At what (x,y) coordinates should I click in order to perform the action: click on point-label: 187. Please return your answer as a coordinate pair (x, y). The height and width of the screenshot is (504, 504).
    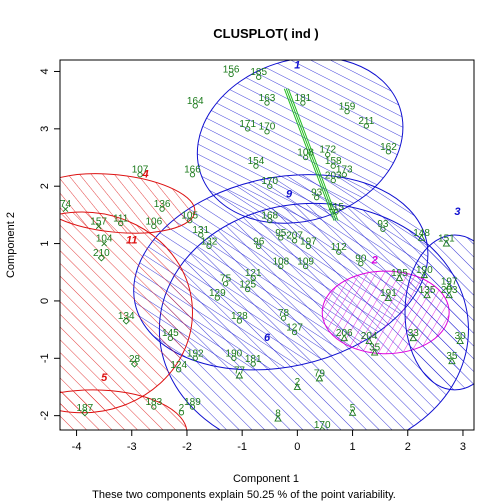
    Looking at the image, I should click on (84, 408).